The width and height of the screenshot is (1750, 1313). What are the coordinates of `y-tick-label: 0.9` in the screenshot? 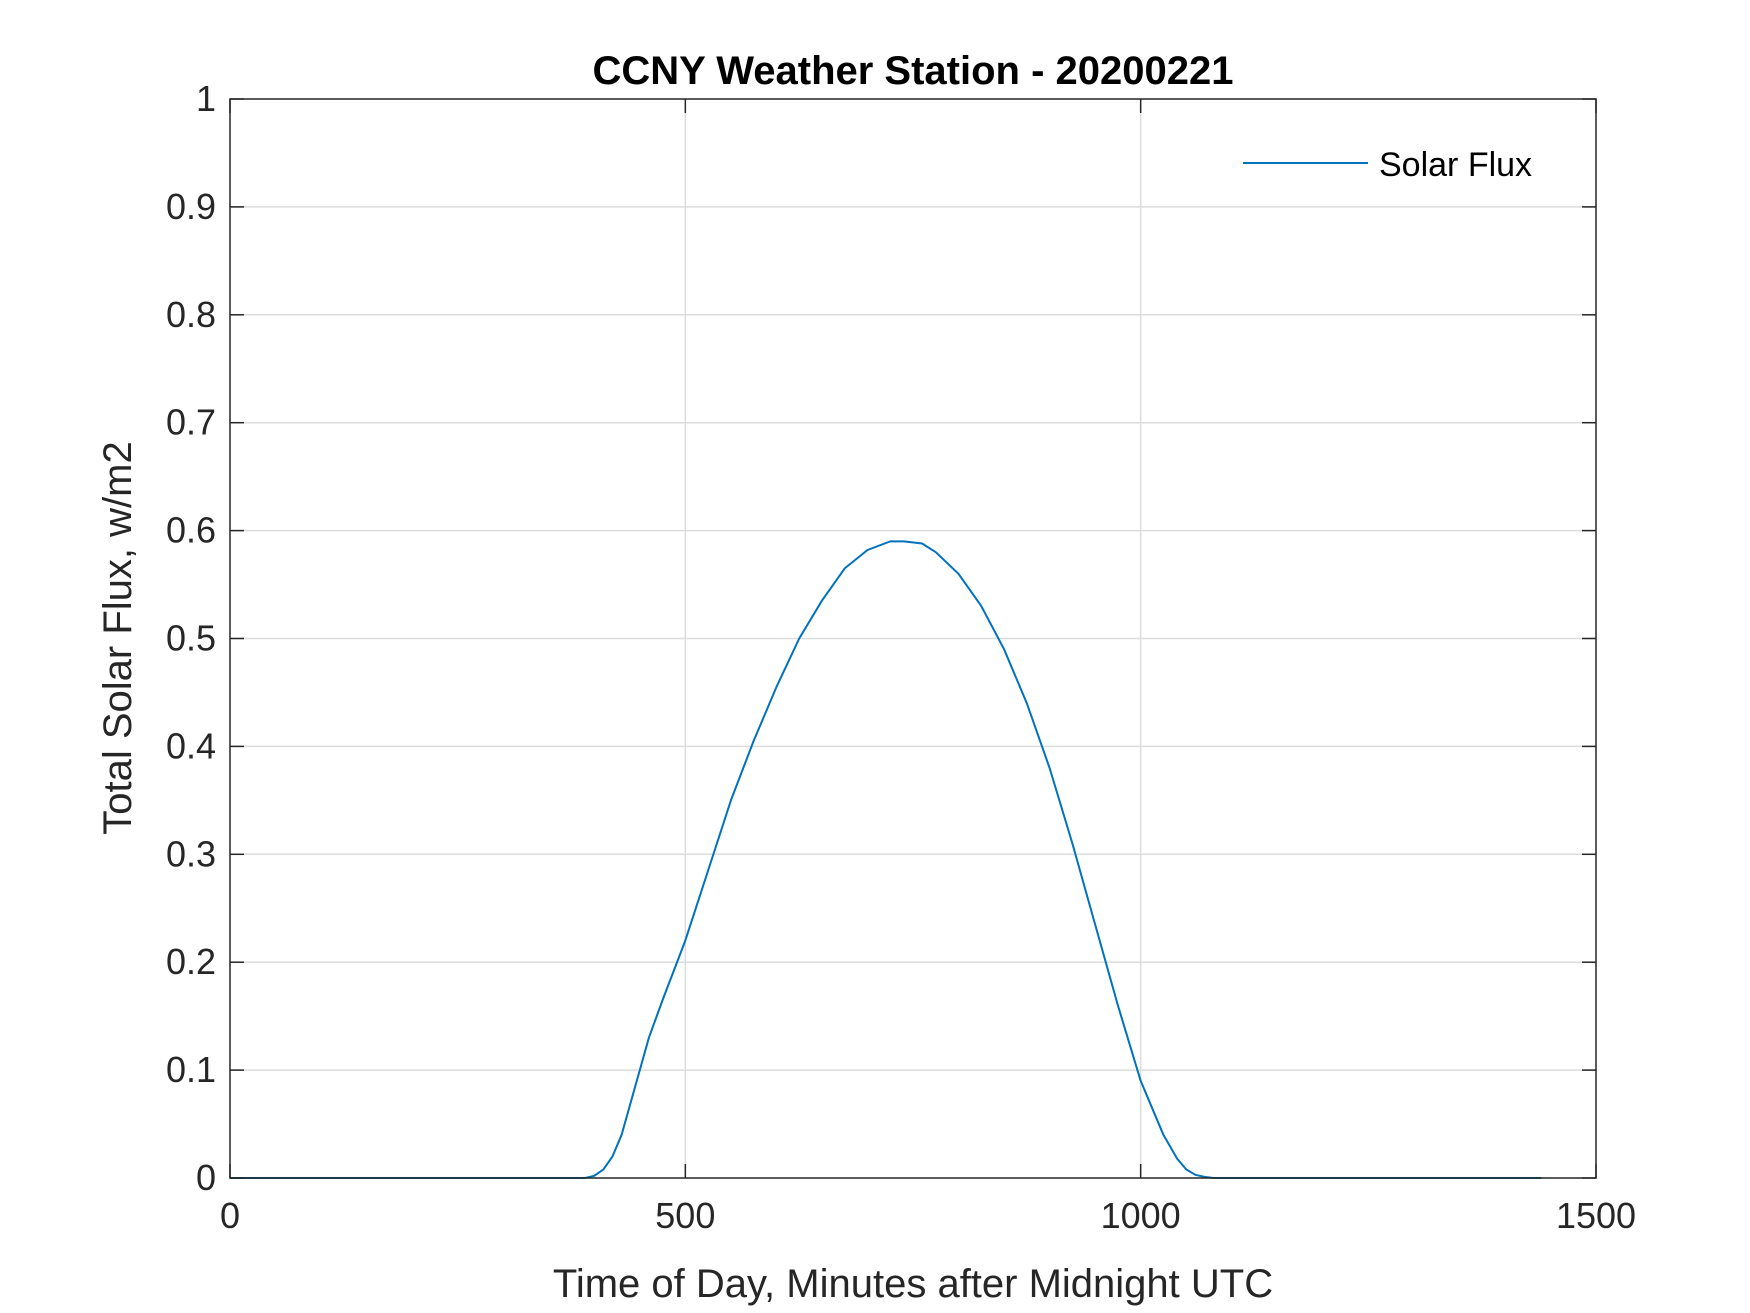 It's located at (191, 206).